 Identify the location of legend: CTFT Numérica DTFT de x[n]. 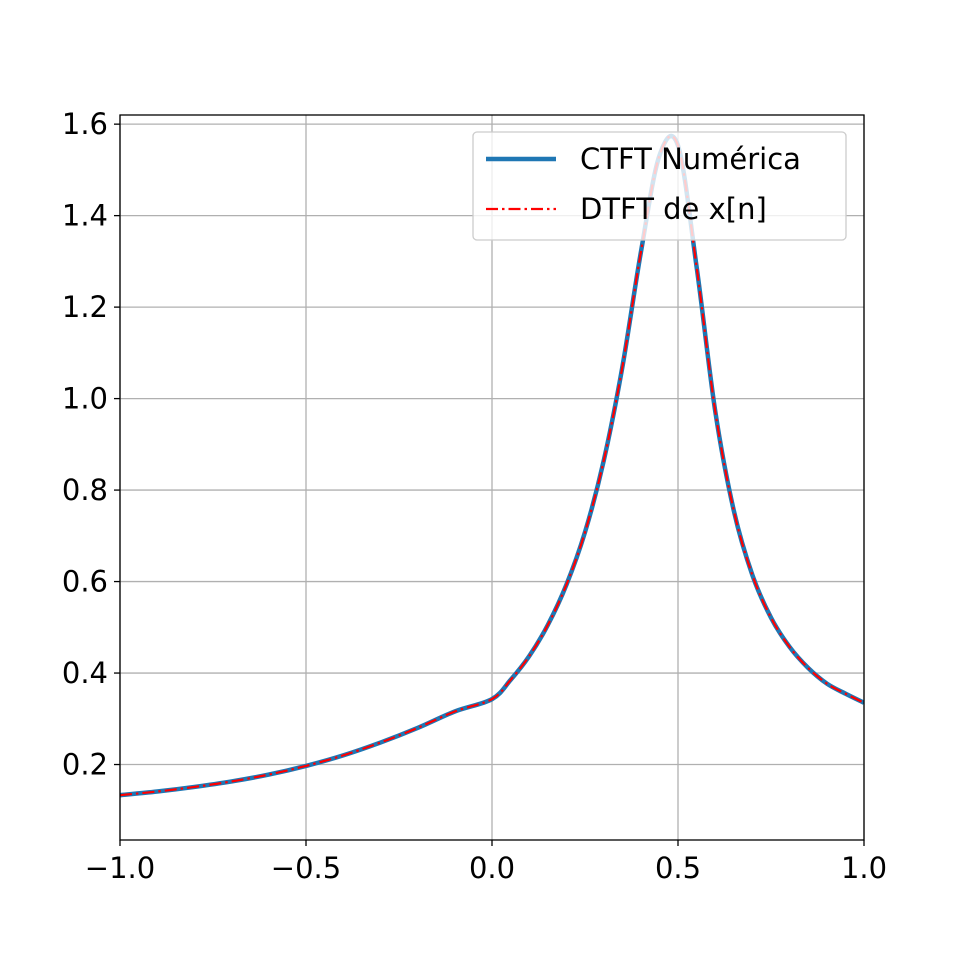
(659, 186).